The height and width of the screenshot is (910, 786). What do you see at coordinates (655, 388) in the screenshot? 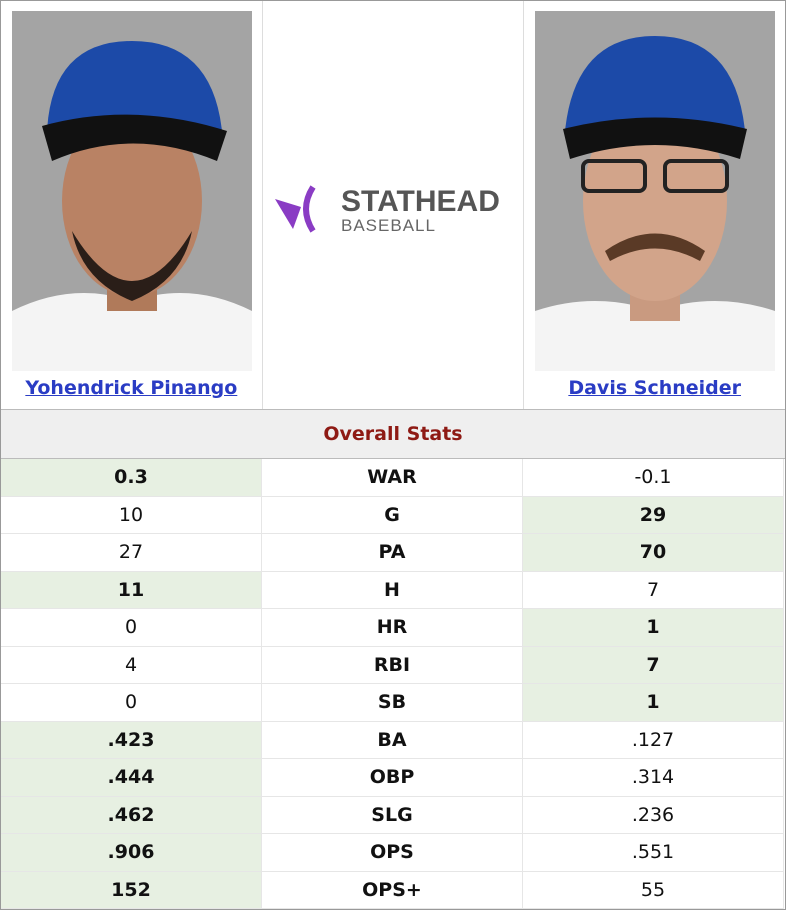
I see `player-name: Davis Schneider` at bounding box center [655, 388].